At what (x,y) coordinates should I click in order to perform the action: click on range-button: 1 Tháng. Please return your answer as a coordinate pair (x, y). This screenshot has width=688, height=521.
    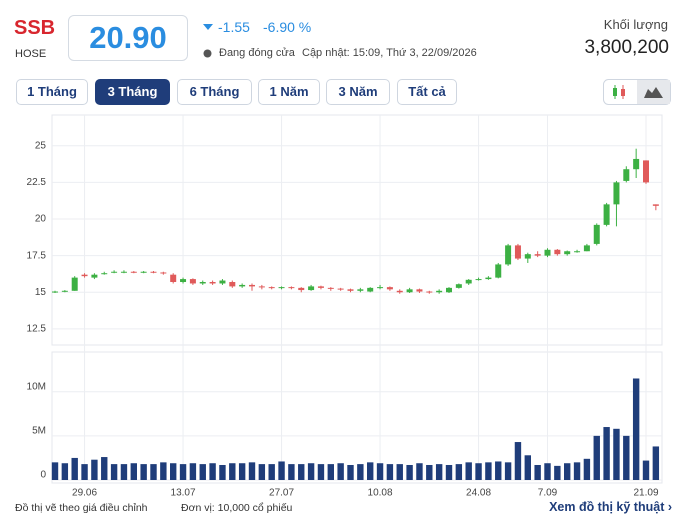
    Looking at the image, I should click on (52, 92).